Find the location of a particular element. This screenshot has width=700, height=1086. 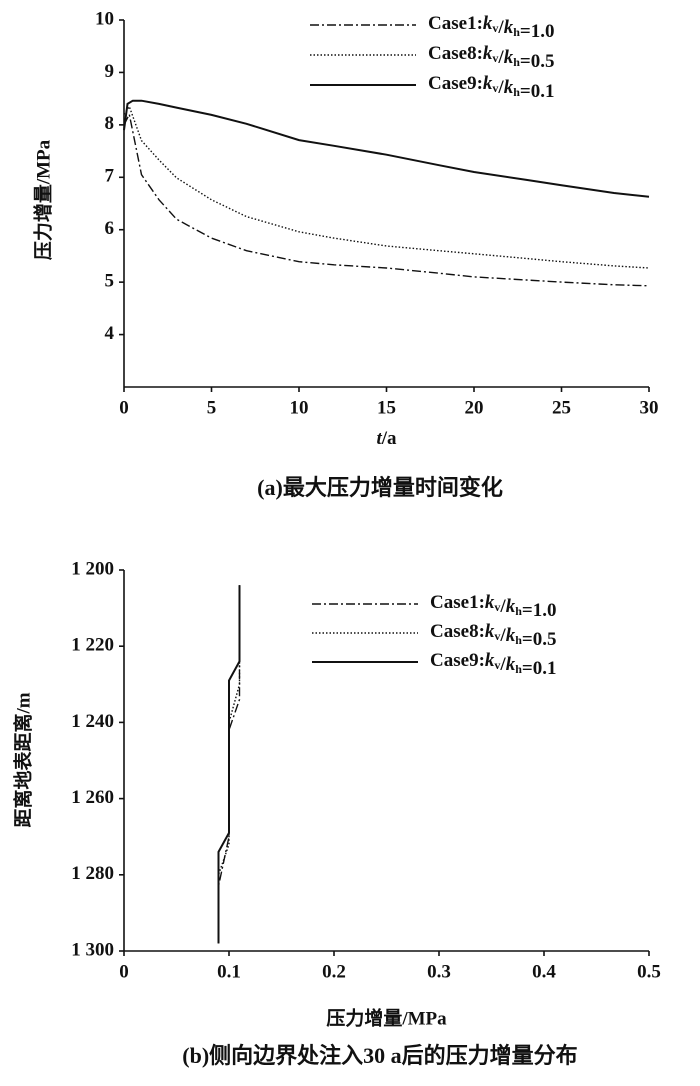

x-tick-label: 5 is located at coordinates (212, 407).